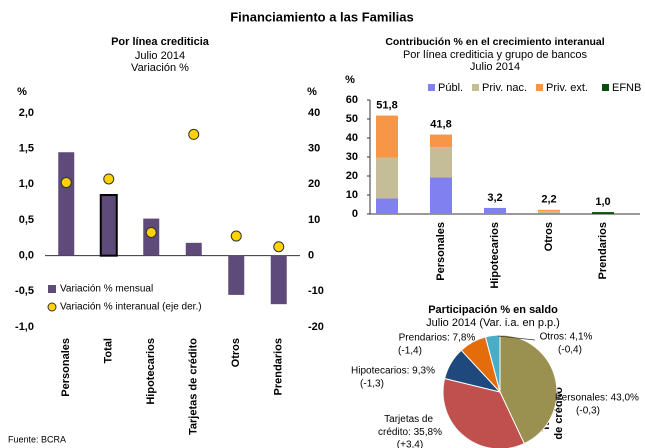 The image size is (645, 448). I want to click on y-tick-label: 0,0, so click(26, 256).